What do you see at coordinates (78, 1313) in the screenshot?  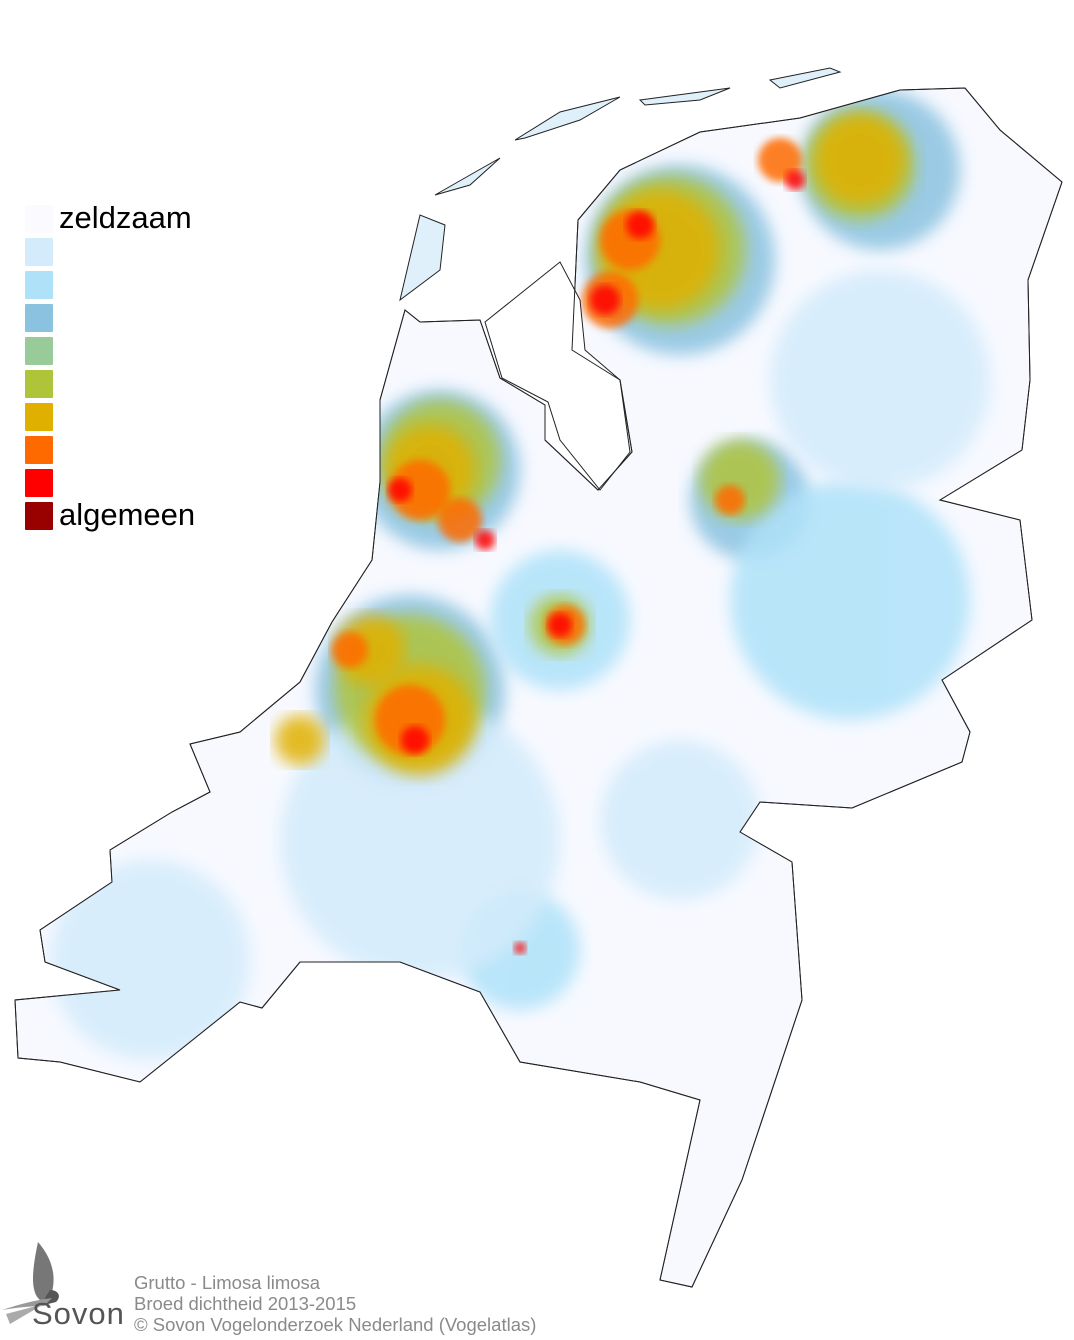 I see `sovon-logo-text: Sovon` at bounding box center [78, 1313].